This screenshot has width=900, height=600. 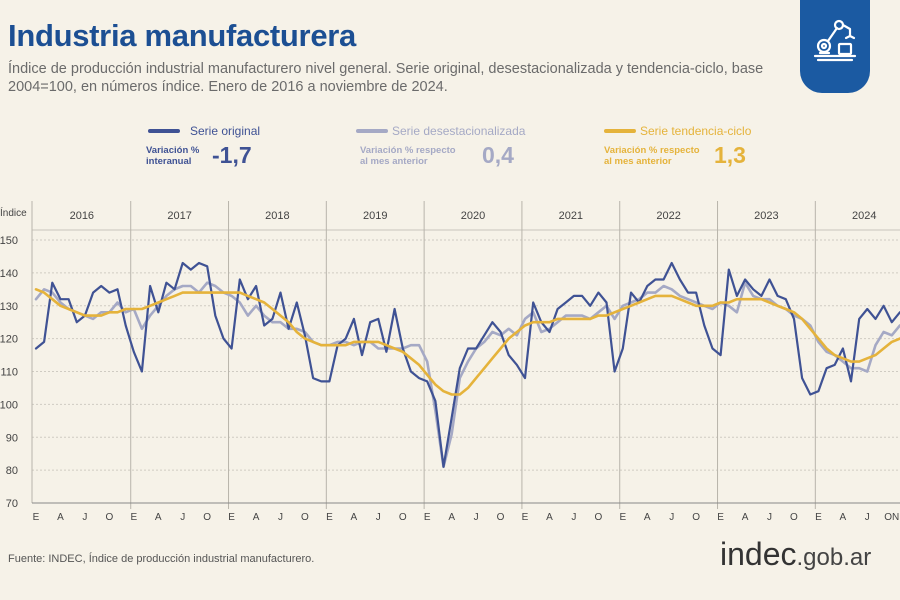 I want to click on legend-deseason-label: Serie desestacionalizada, so click(x=459, y=131).